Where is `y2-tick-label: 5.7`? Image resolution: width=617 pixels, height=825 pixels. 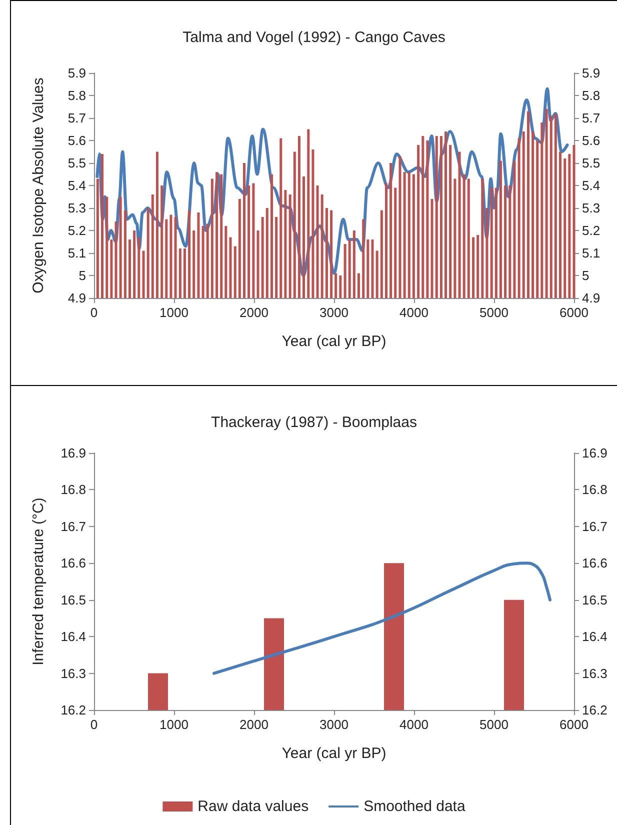 y2-tick-label: 5.7 is located at coordinates (591, 118).